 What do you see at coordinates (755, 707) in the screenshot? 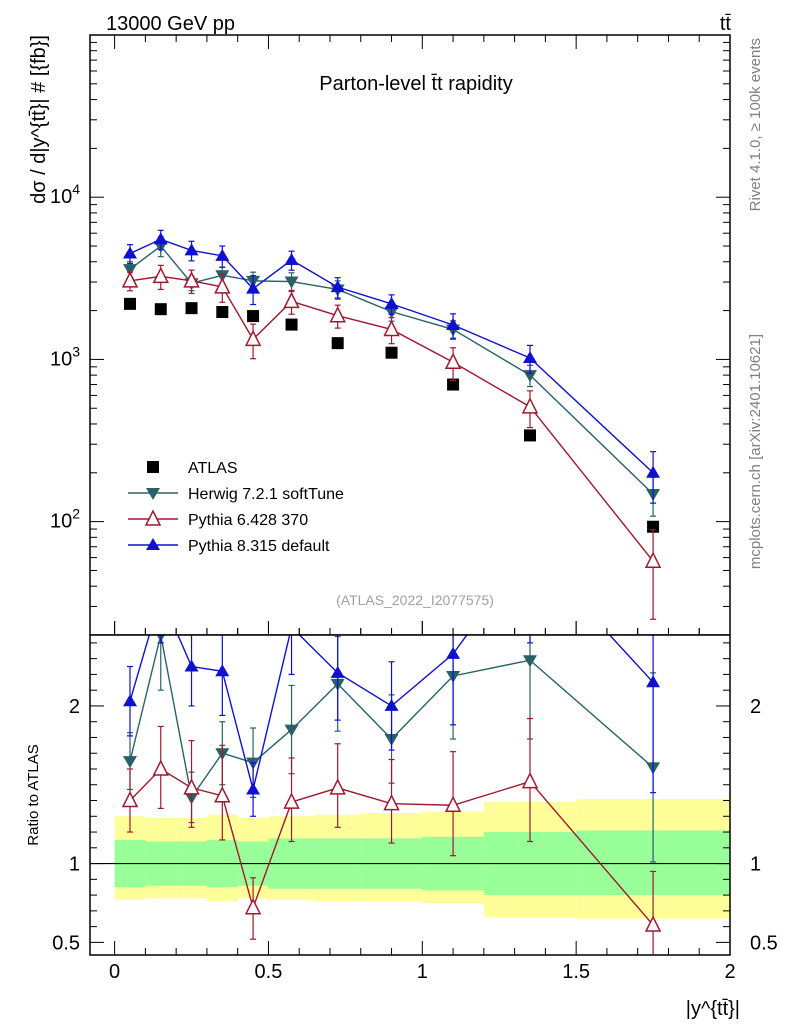
I see `ratio-tick-label-right: 2` at bounding box center [755, 707].